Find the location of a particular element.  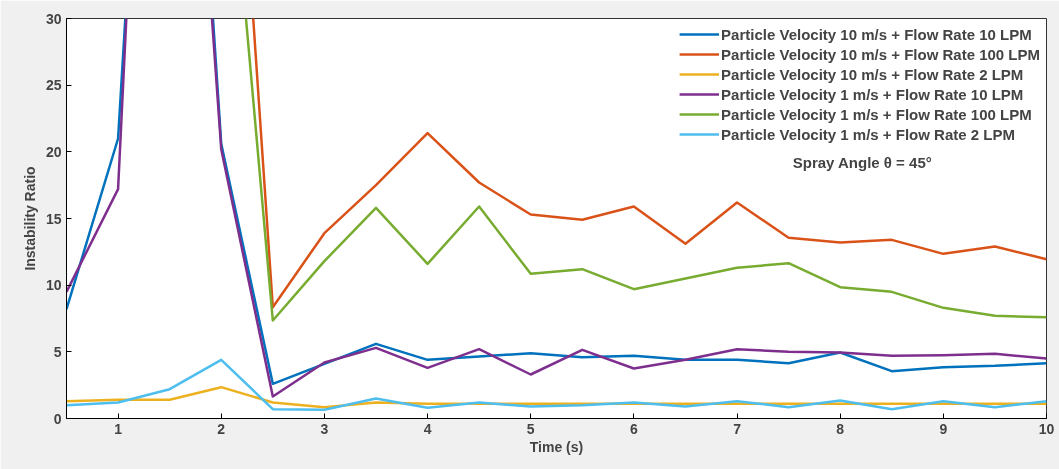

y-tick-label: 30 is located at coordinates (53, 18).